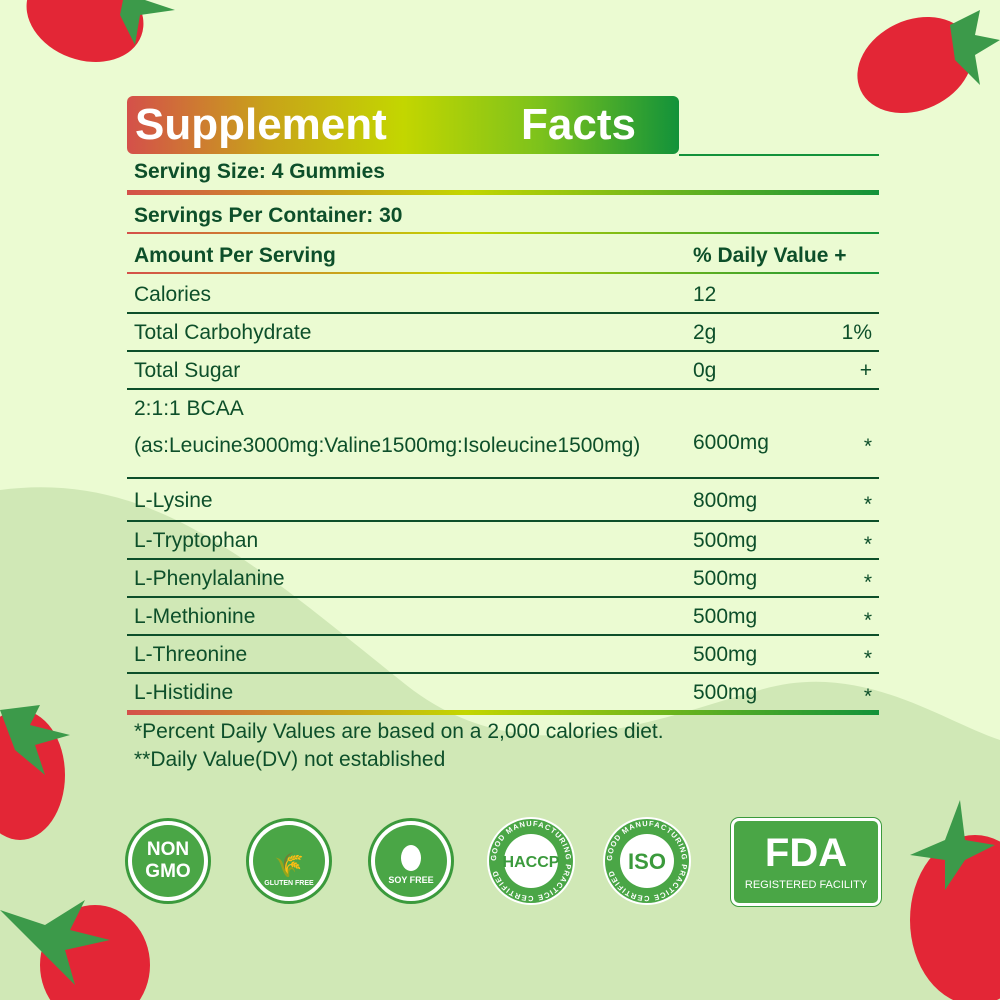 This screenshot has width=1000, height=1000. Describe the element at coordinates (705, 370) in the screenshot. I see `nutrient-amount: 0g` at that location.